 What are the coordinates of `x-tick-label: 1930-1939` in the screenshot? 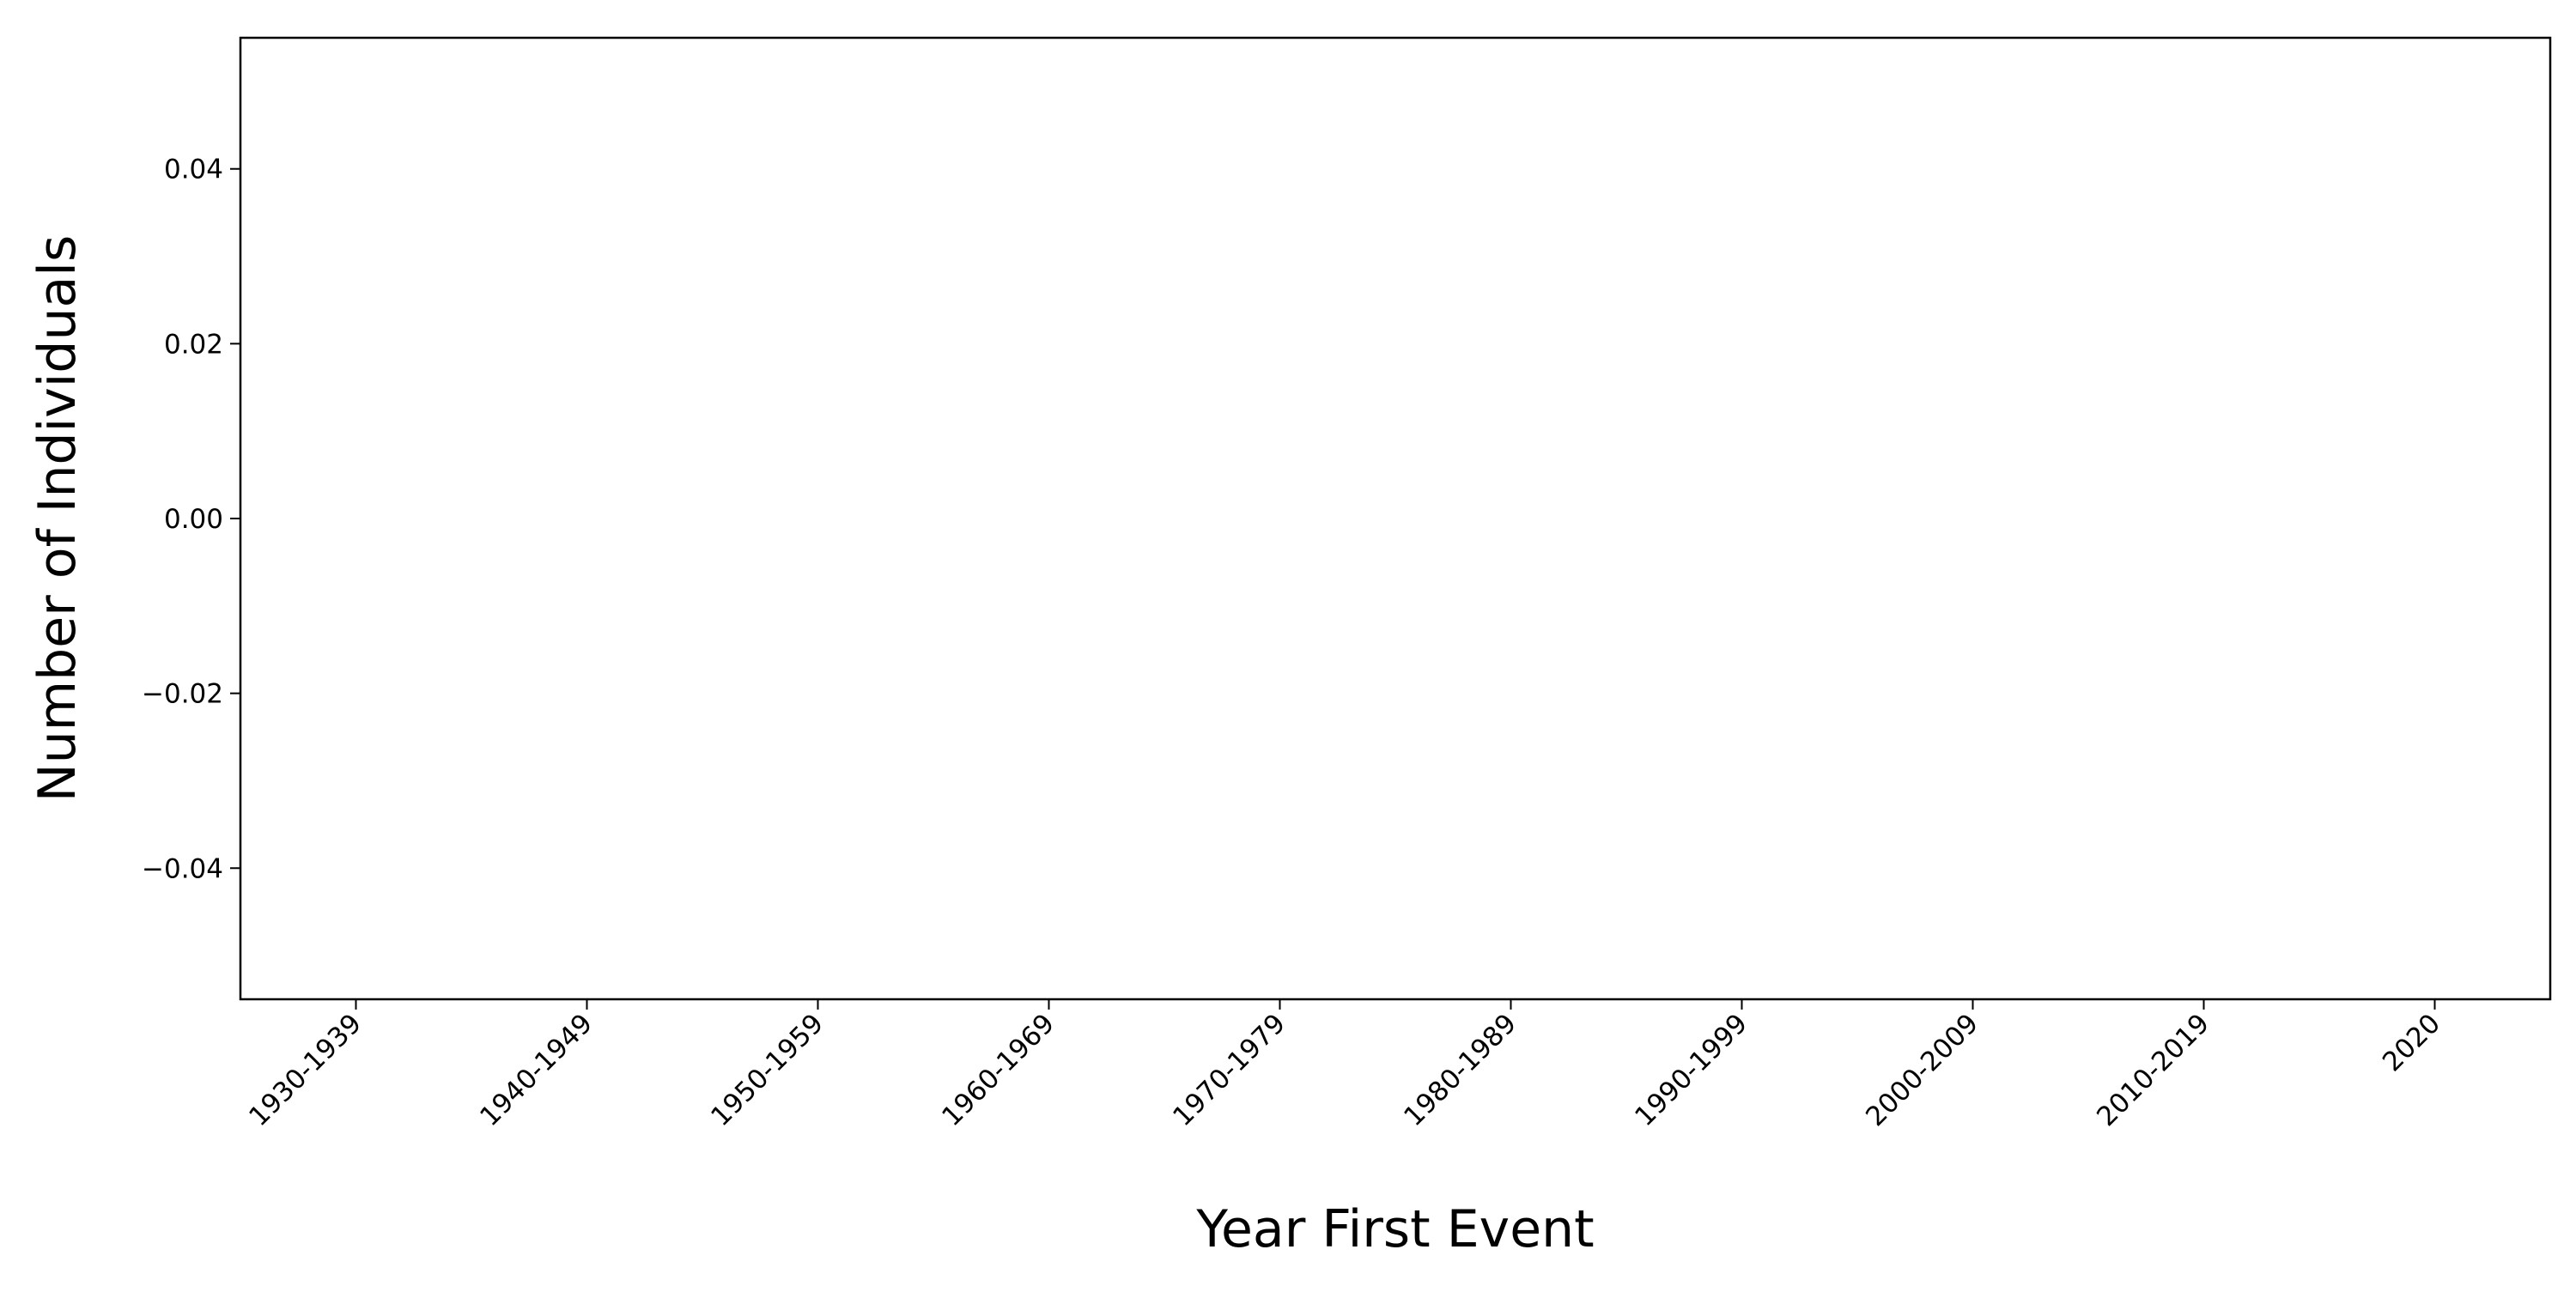 It's located at (305, 1070).